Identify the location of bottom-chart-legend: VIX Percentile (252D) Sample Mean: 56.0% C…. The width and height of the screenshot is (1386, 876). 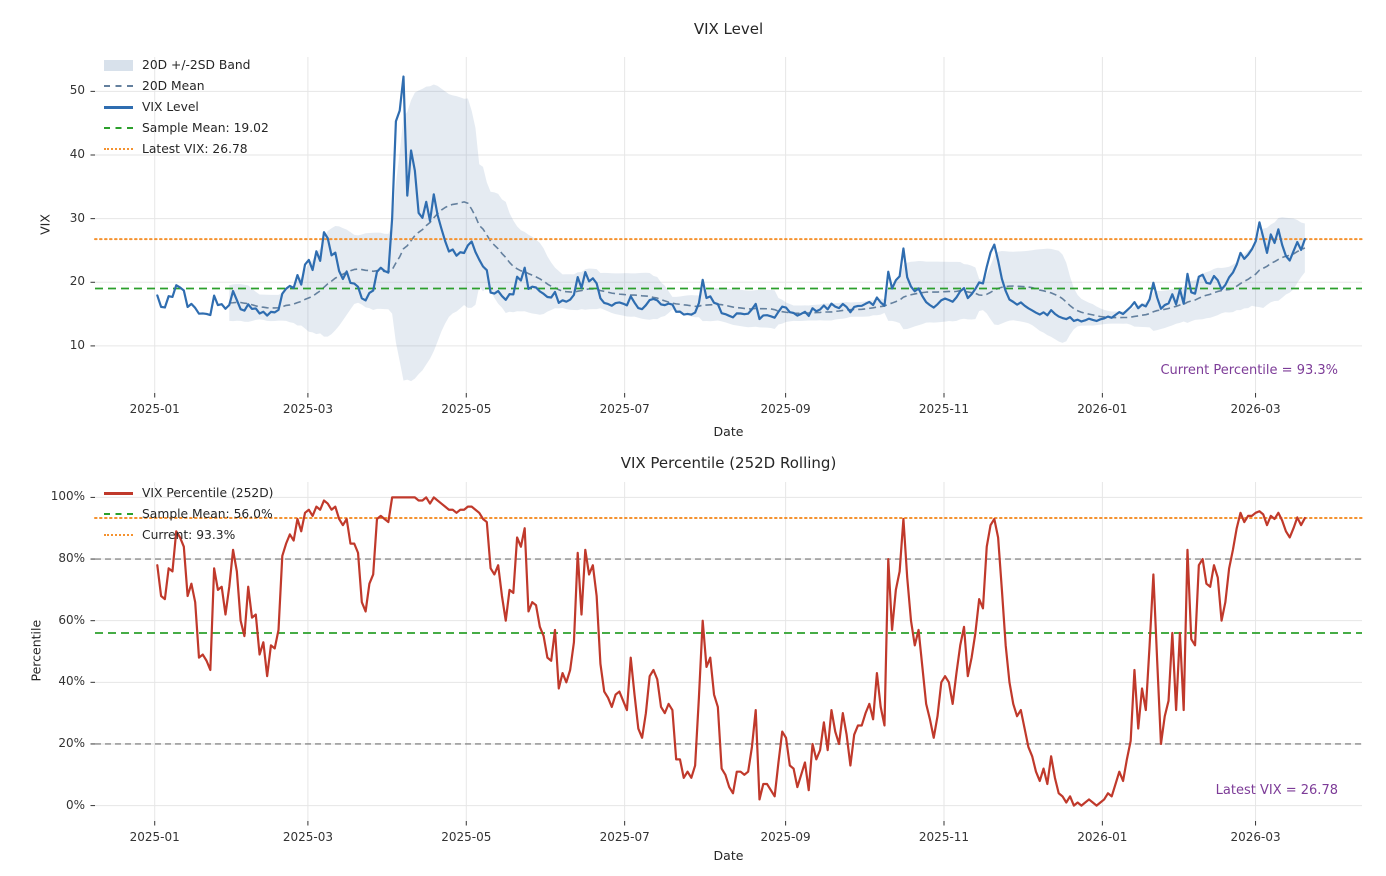
(189, 514).